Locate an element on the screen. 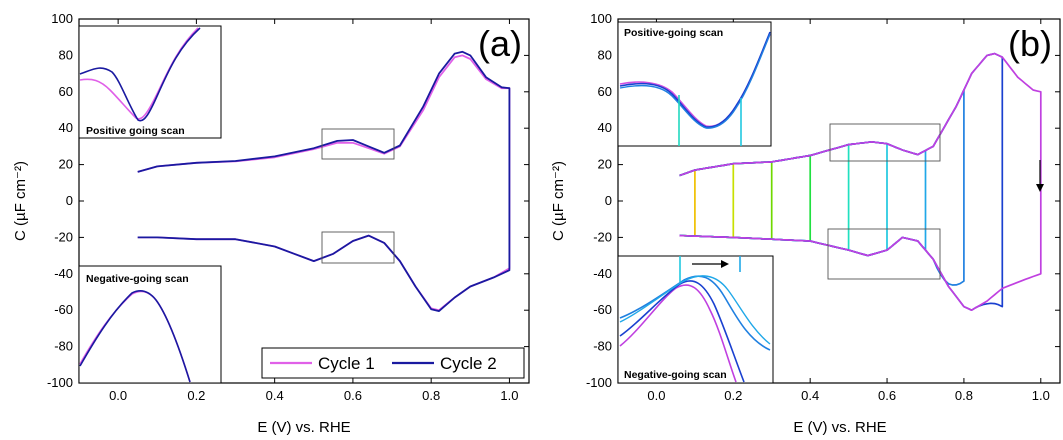  limit-0.4-curve is located at coordinates (745, 198).